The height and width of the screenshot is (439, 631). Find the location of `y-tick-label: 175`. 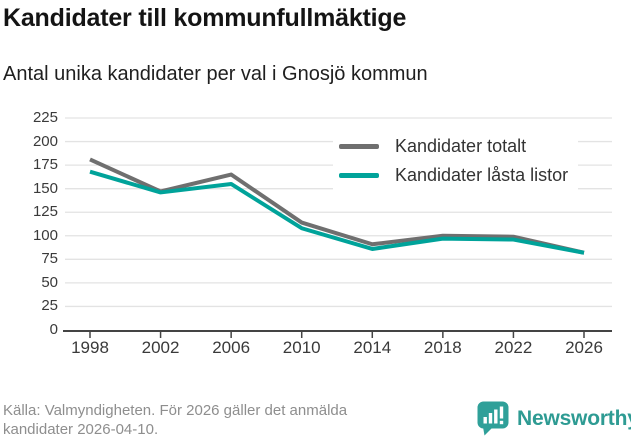

y-tick-label: 175 is located at coordinates (45, 165).